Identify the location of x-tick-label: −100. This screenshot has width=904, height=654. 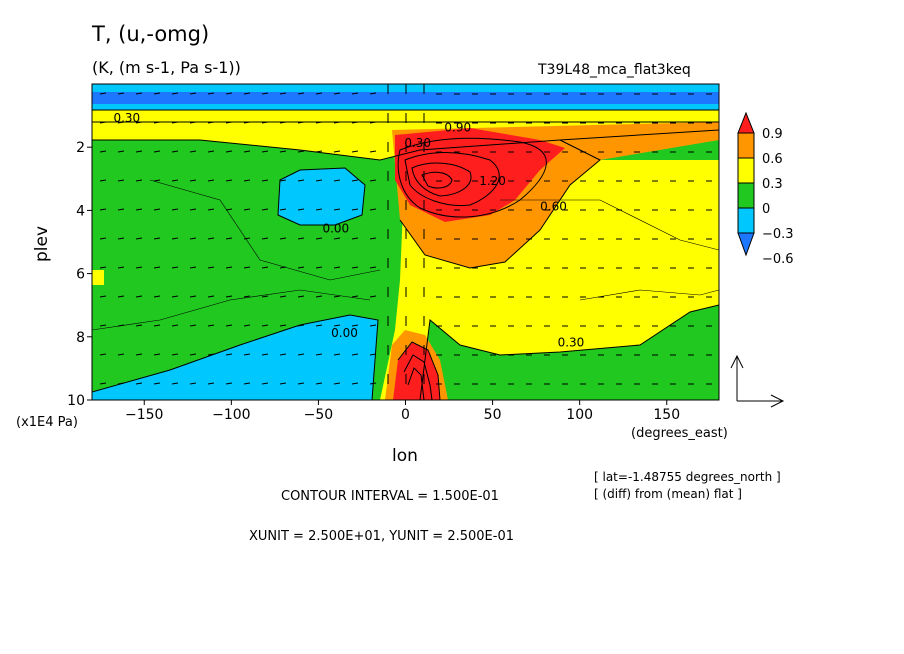
(231, 415).